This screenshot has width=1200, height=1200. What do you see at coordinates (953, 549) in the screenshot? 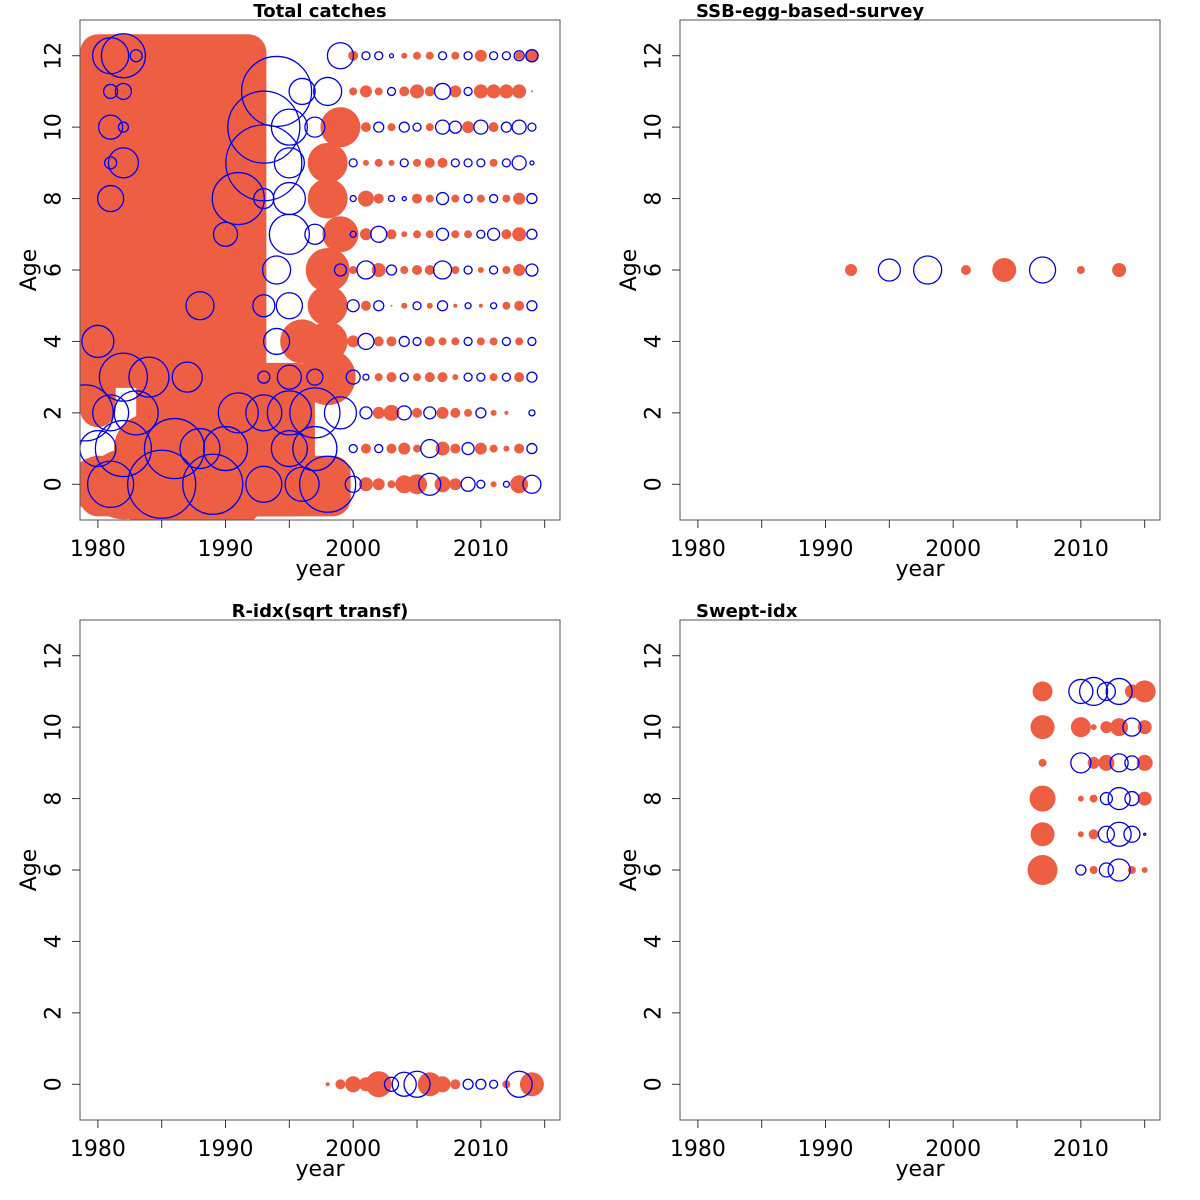
I see `x-tick-label: 2000` at bounding box center [953, 549].